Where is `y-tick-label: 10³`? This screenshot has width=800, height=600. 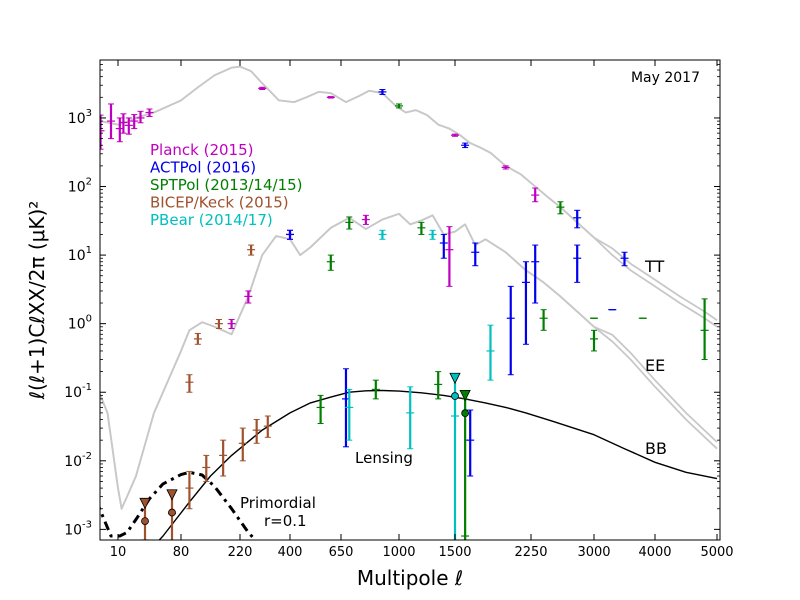
y-tick-label: 10³ is located at coordinates (80, 117).